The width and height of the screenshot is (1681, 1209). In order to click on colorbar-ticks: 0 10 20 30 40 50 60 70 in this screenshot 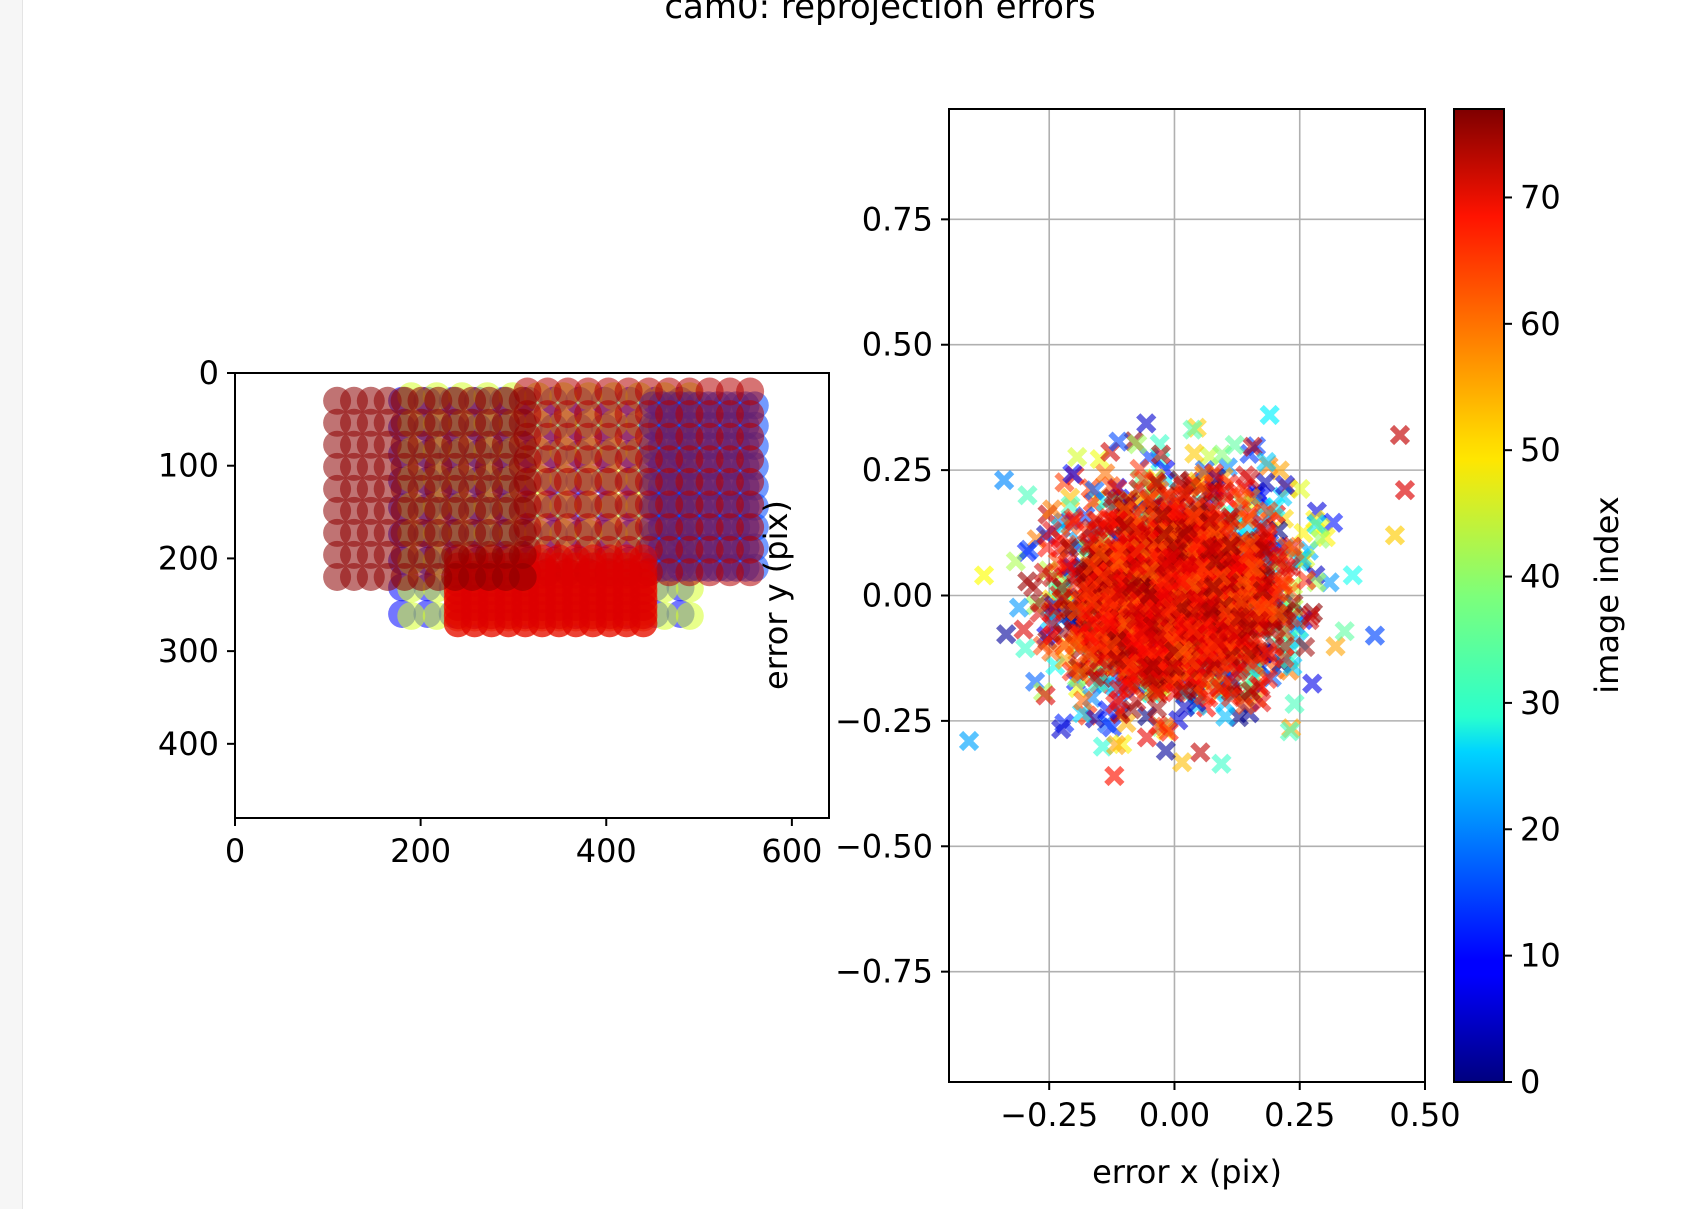, I will do `click(1532, 639)`.